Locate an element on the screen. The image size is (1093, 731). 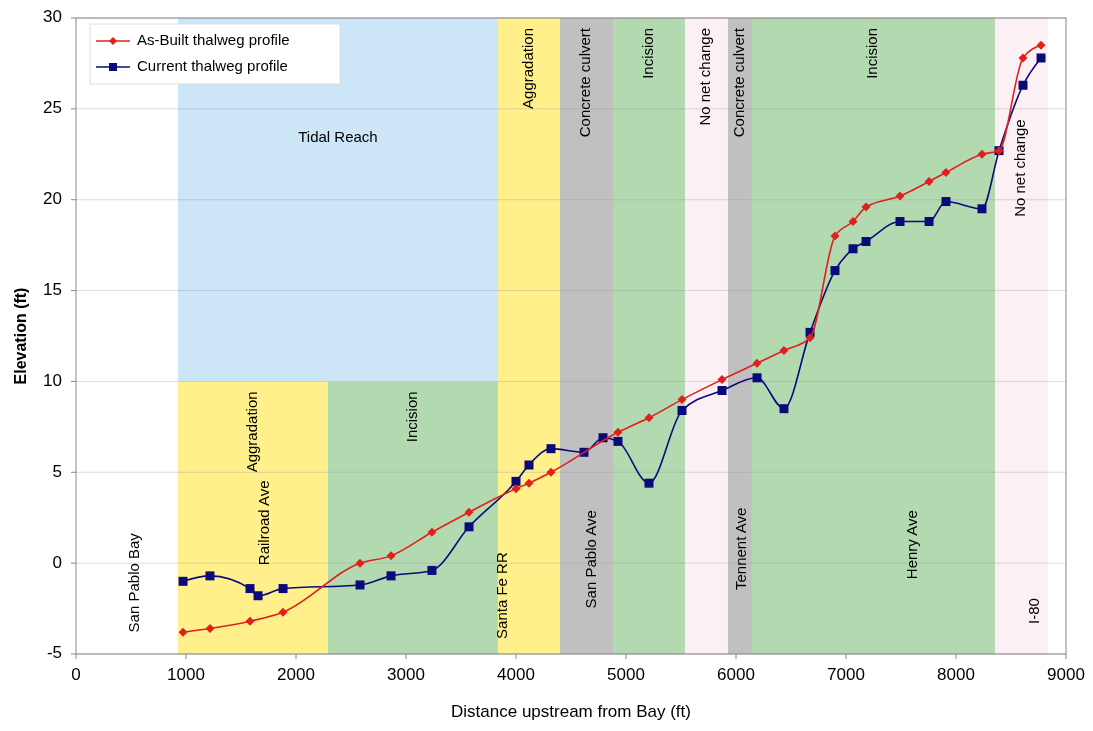
annotation: Henry Ave is located at coordinates (911, 545).